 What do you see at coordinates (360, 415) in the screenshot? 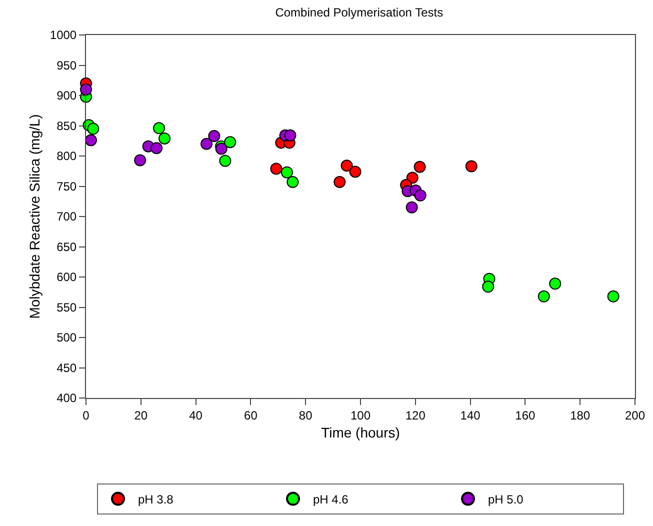
I see `x-tick-label: 100` at bounding box center [360, 415].